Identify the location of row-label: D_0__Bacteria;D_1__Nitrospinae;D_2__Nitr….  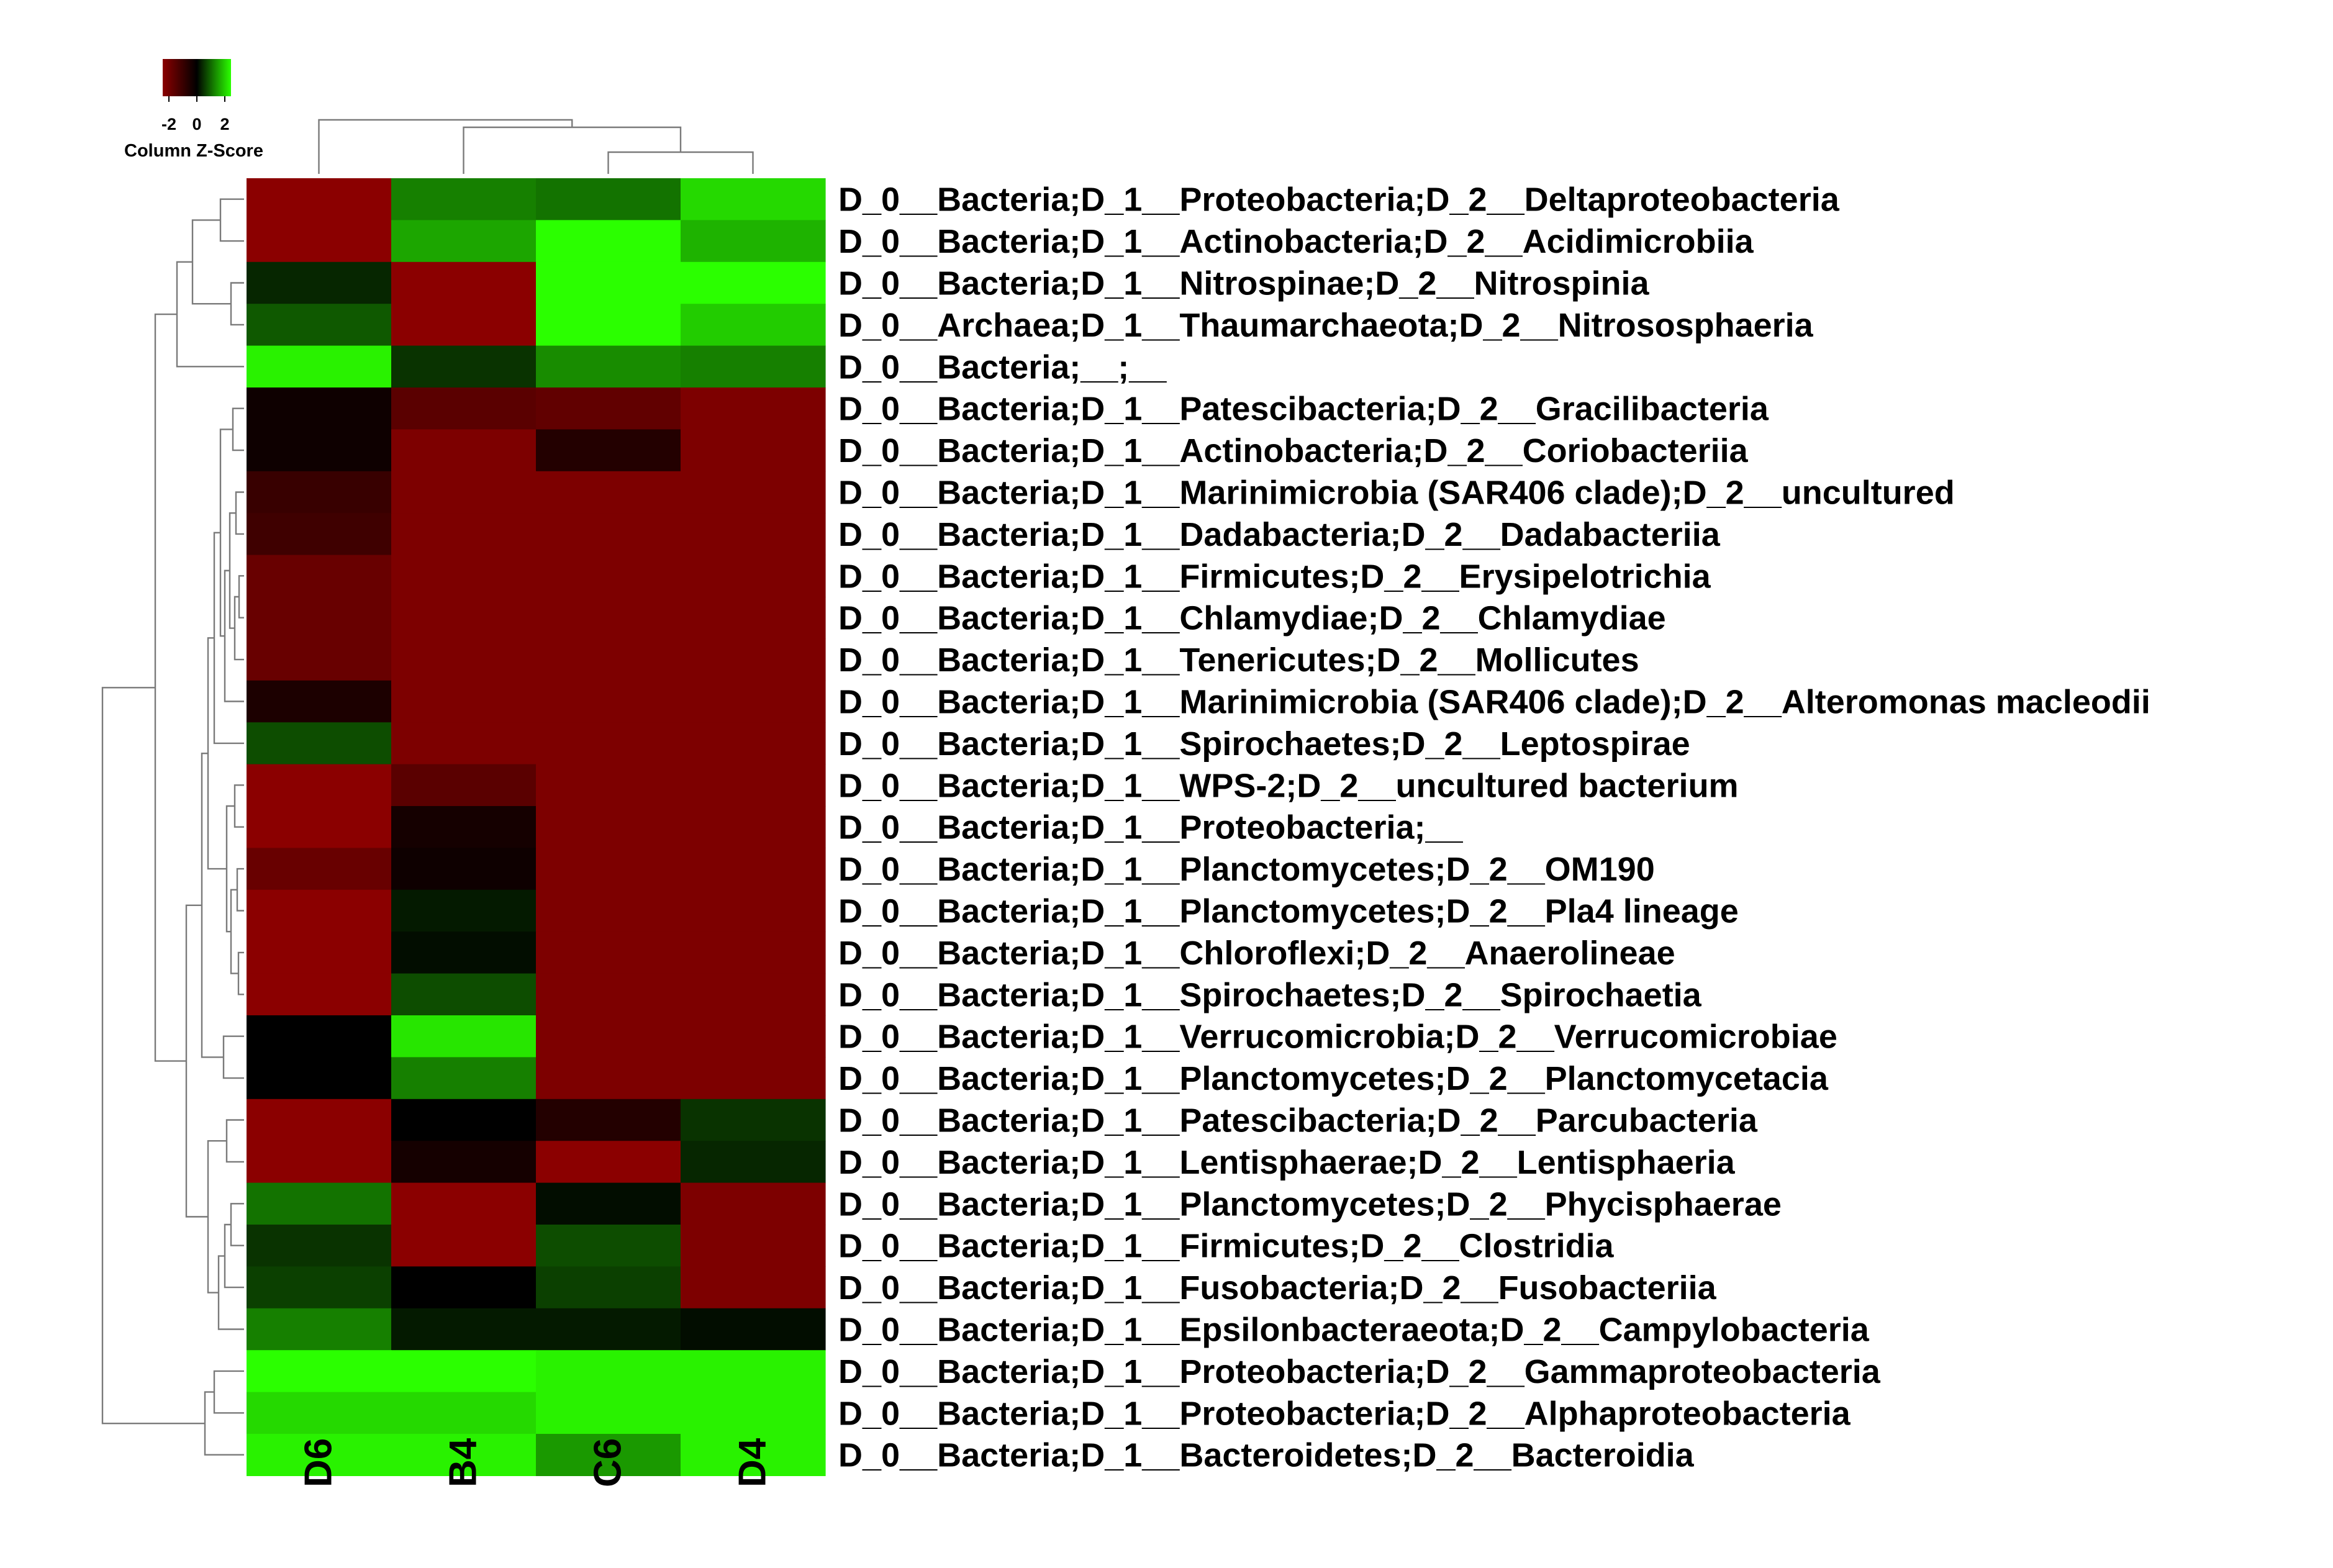
(1244, 283).